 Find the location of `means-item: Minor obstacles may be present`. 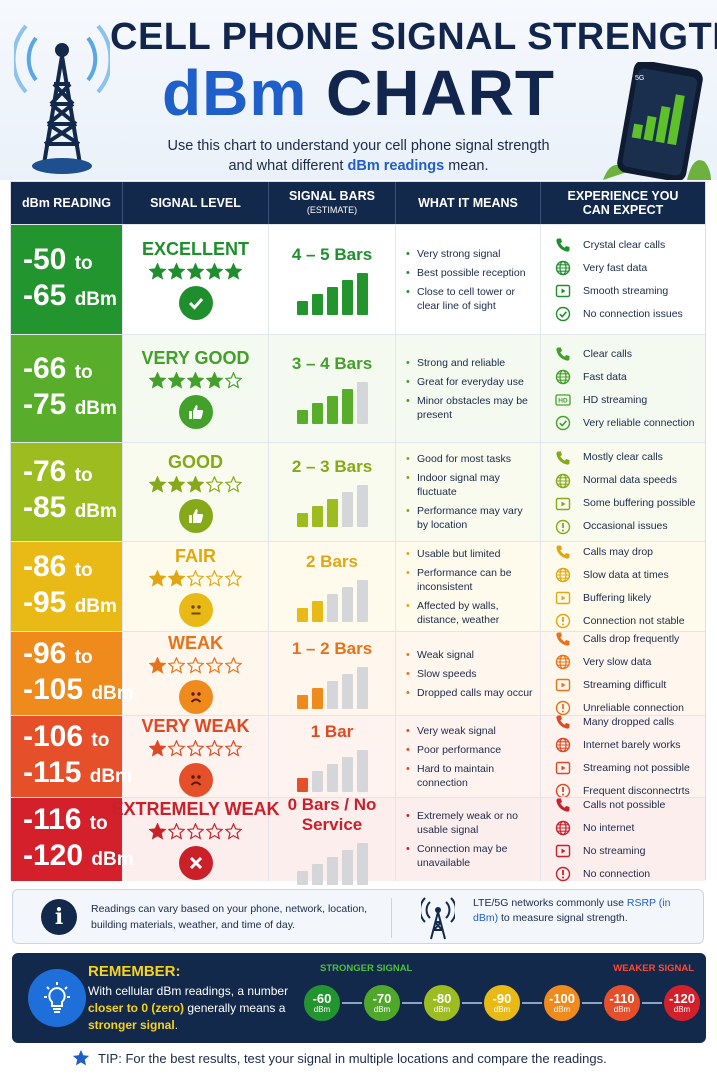

means-item: Minor obstacles may be present is located at coordinates (470, 408).